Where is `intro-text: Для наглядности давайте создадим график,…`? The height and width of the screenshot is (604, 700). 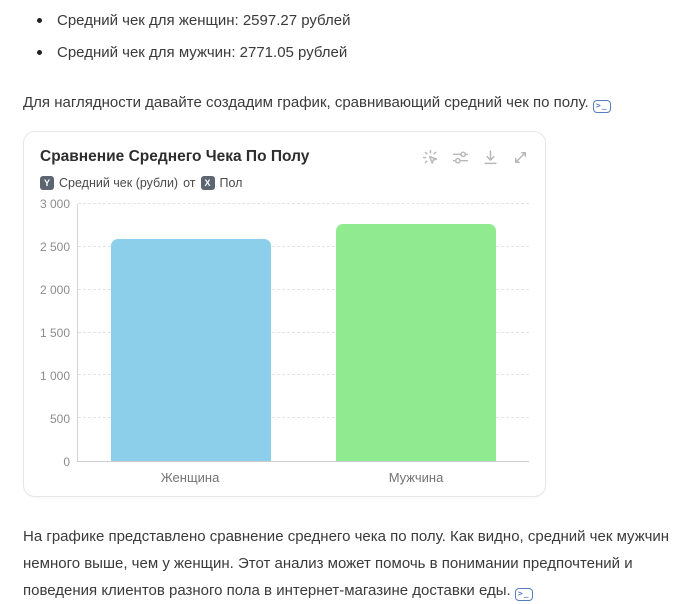 intro-text: Для наглядности давайте создадим график,… is located at coordinates (306, 102).